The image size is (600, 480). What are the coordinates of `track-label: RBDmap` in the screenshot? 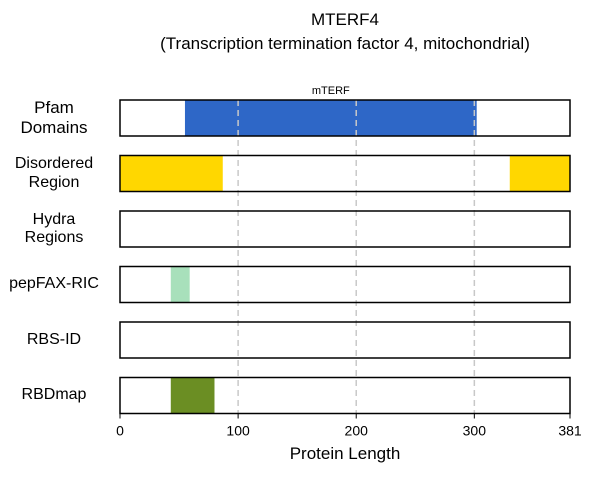 It's located at (54, 395).